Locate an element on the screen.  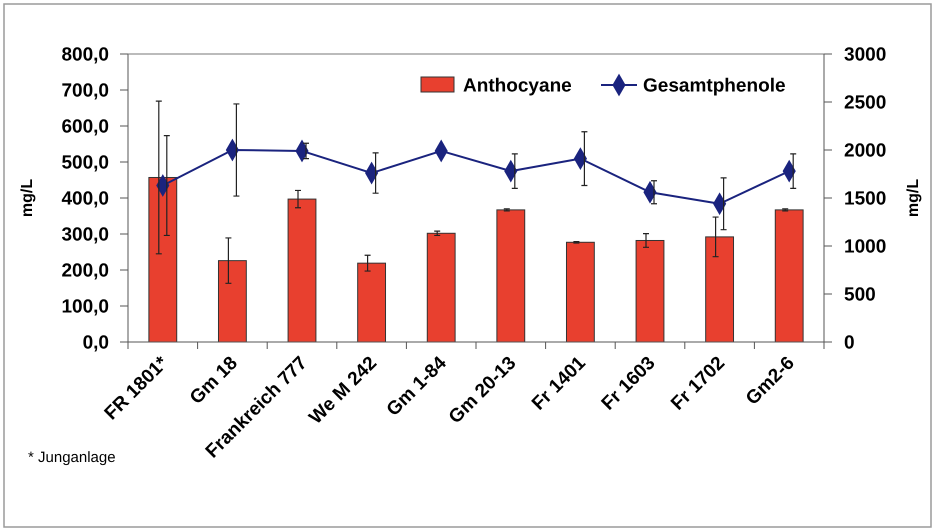
text: * Junganlage is located at coordinates (72, 457).